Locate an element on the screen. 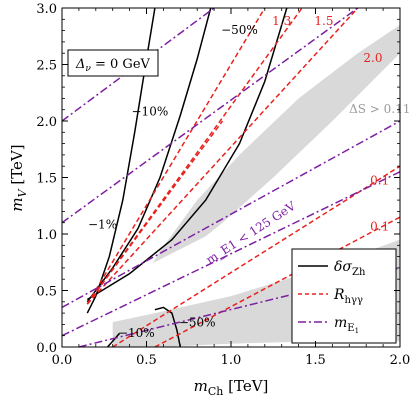 This screenshot has width=411, height=401. y-tick-label: 3.0 is located at coordinates (46, 9).